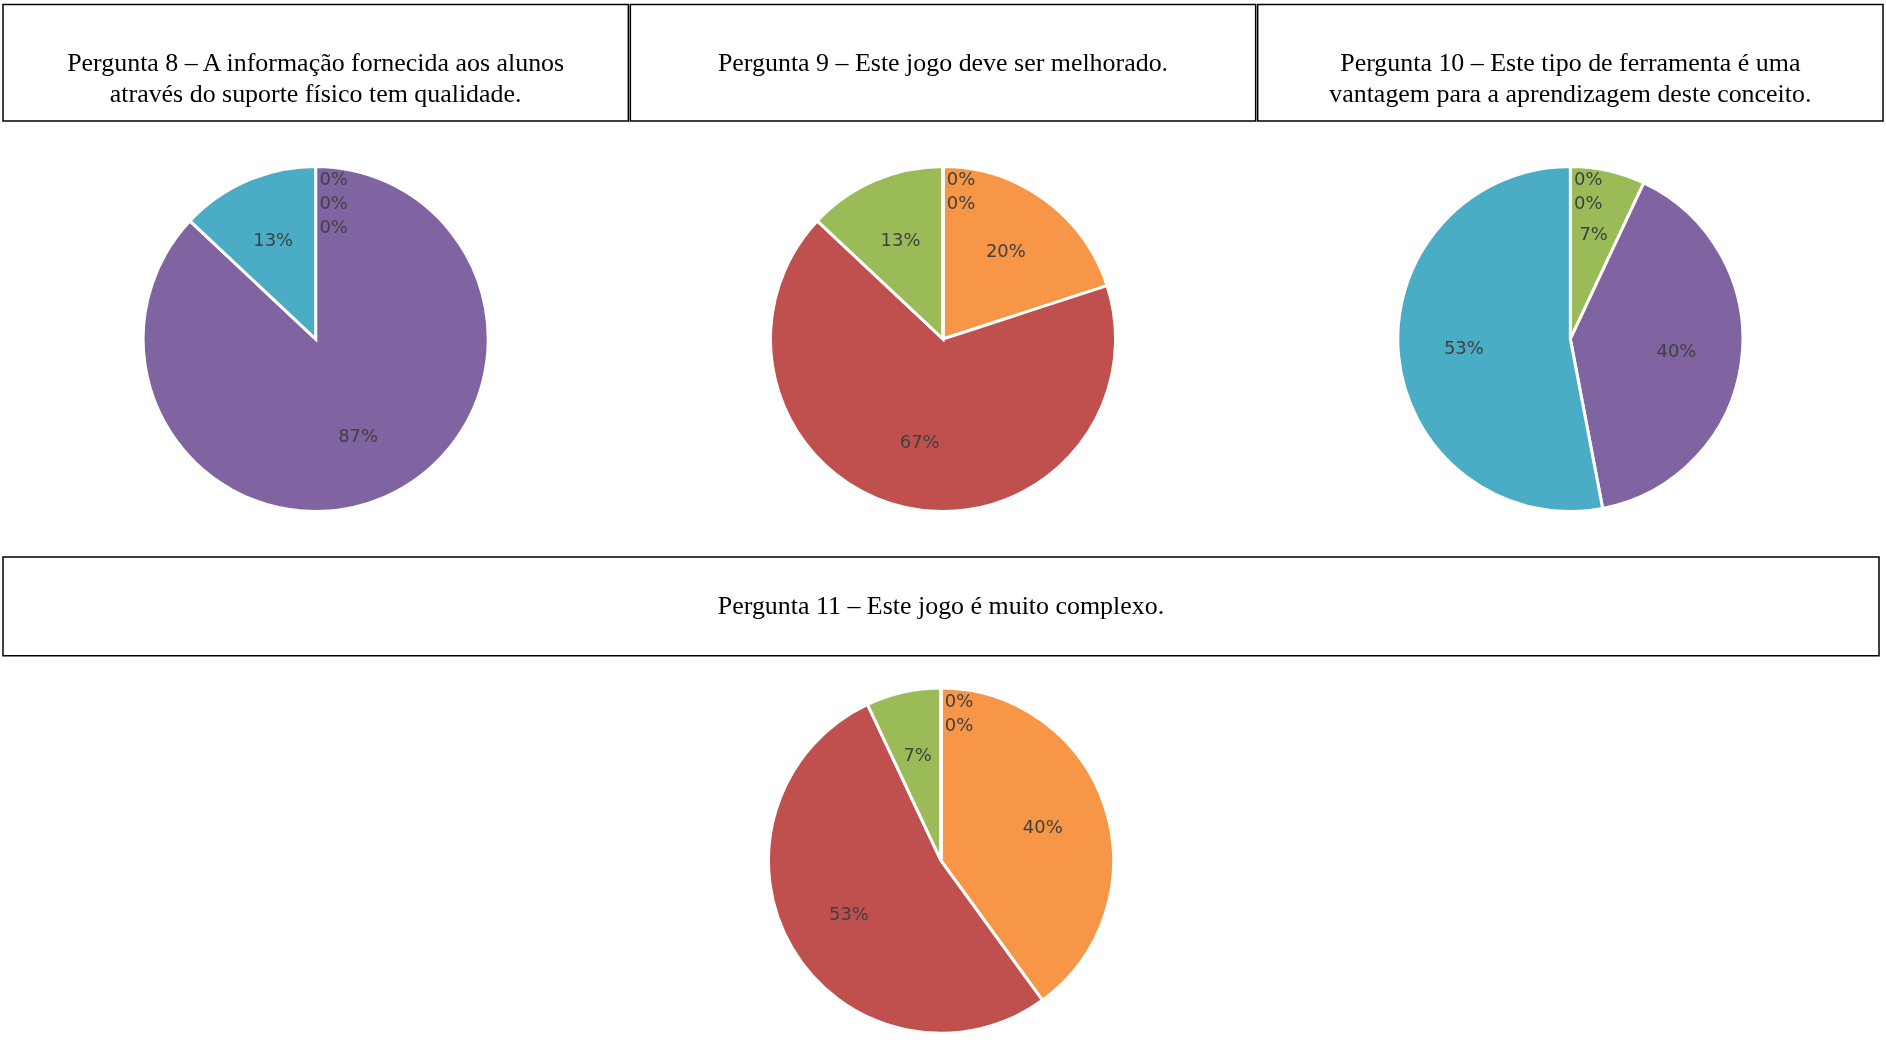 The image size is (1886, 1060). What do you see at coordinates (316, 77) in the screenshot?
I see `chart-title: Pergunta 8 – A informação fornecida aos alunos através do suporte físico tem qualidade.` at bounding box center [316, 77].